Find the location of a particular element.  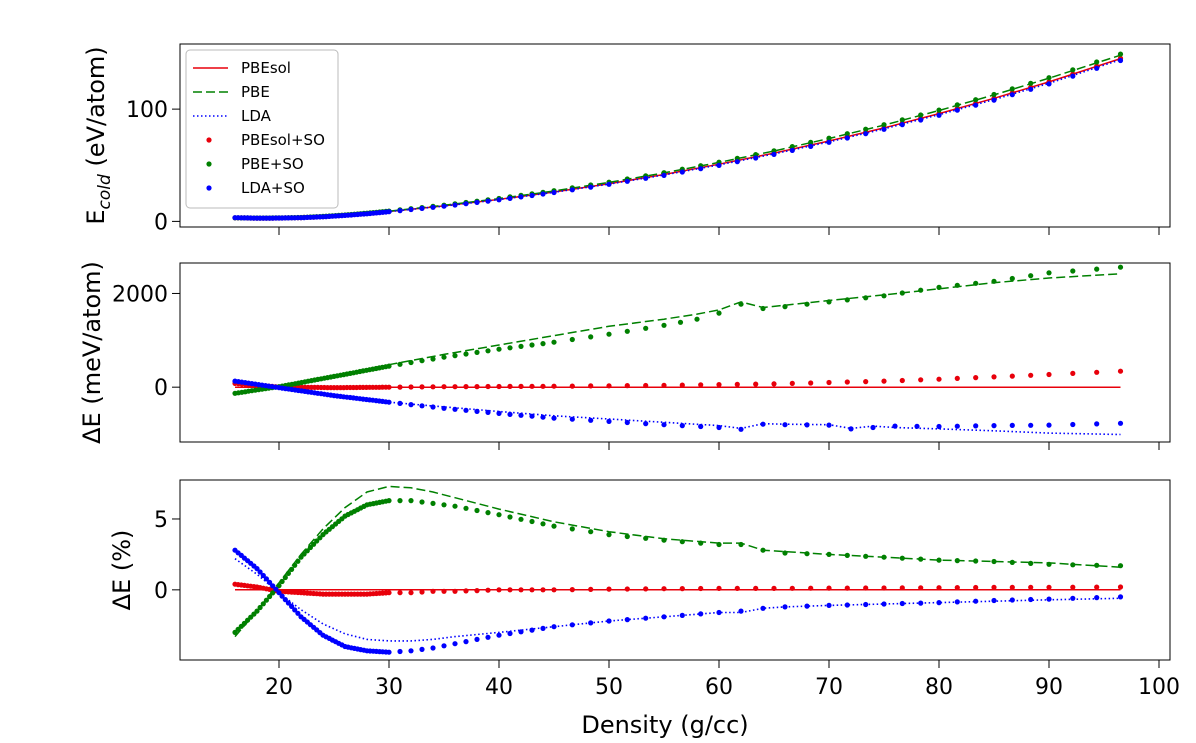

x-tick-label: 100 is located at coordinates (1159, 687).